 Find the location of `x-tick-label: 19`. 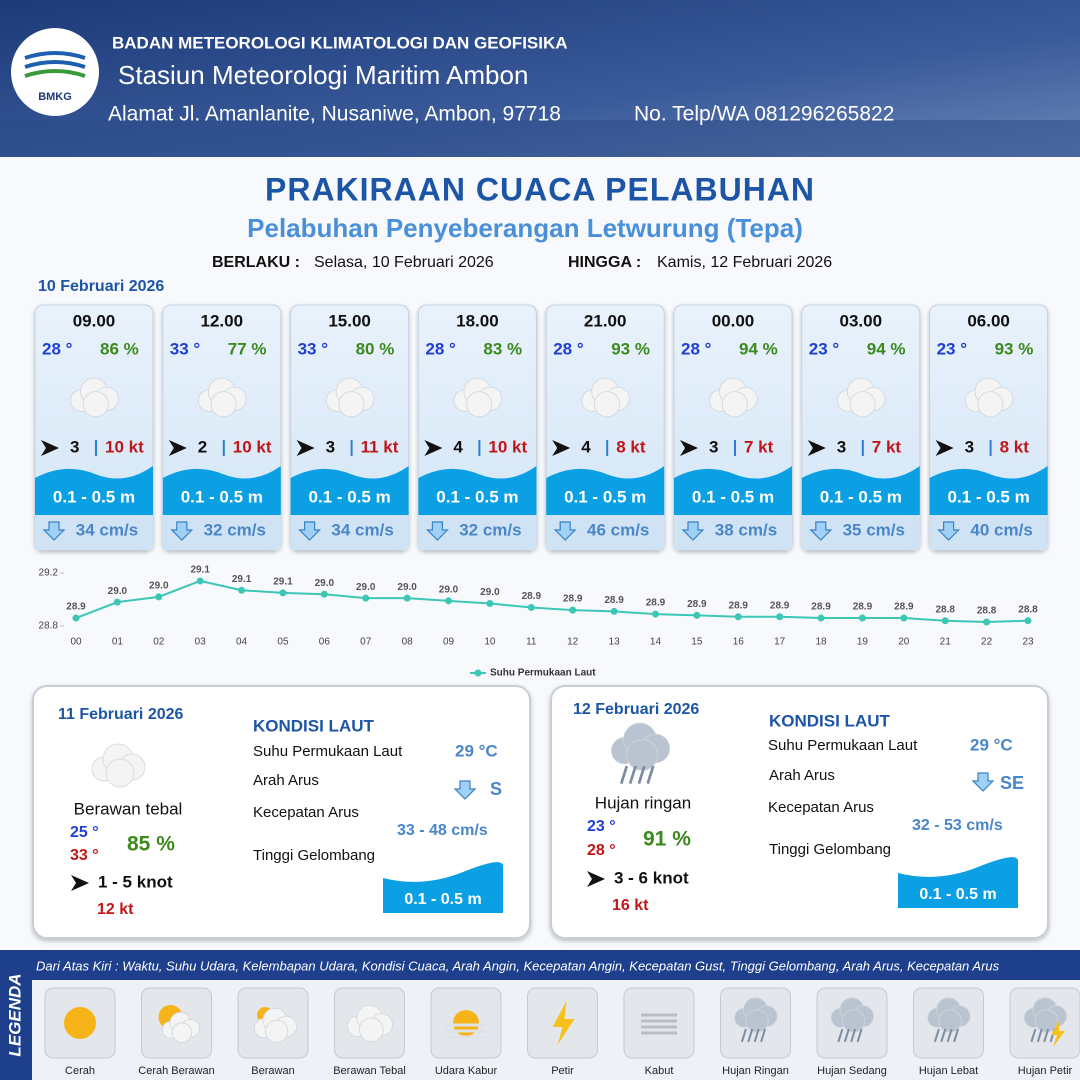

x-tick-label: 19 is located at coordinates (863, 642).